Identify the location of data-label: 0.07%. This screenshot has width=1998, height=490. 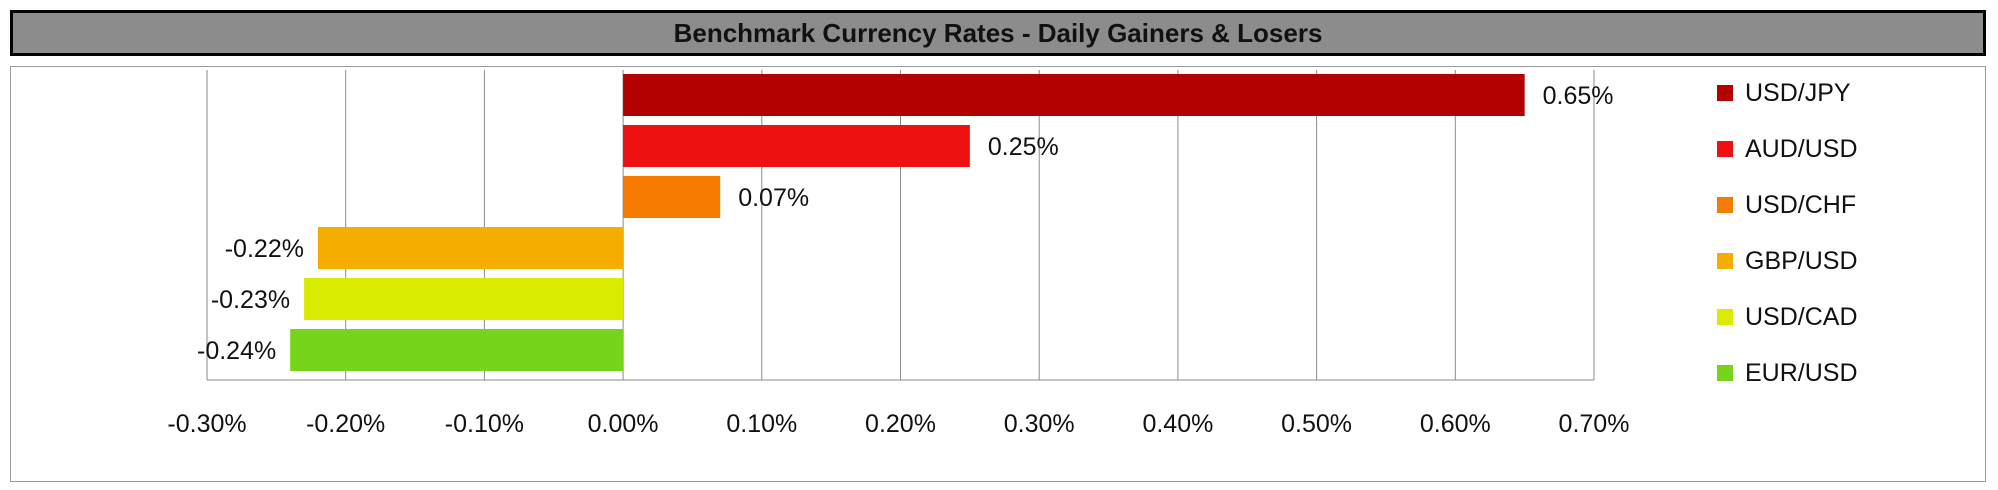
(773, 198).